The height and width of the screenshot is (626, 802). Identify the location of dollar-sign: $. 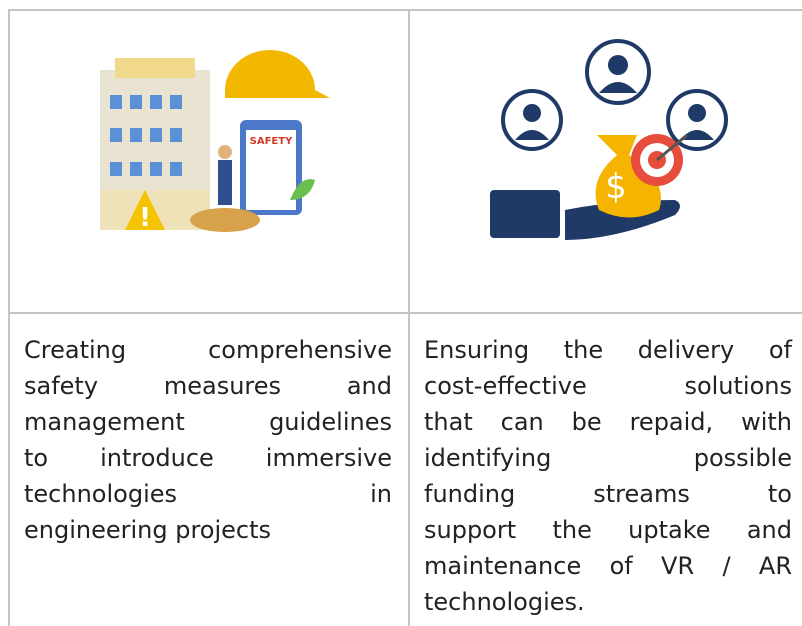
(616, 187).